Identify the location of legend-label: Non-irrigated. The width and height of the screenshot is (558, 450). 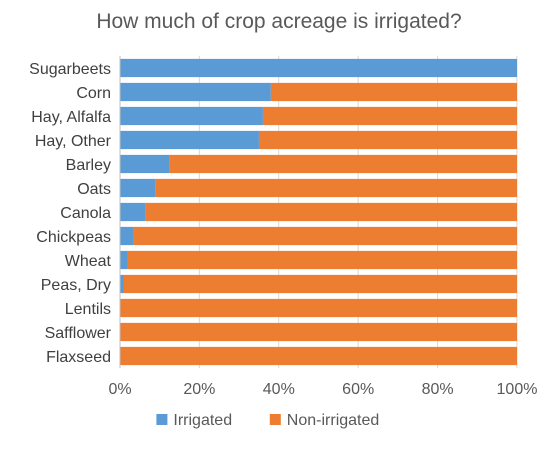
(333, 420).